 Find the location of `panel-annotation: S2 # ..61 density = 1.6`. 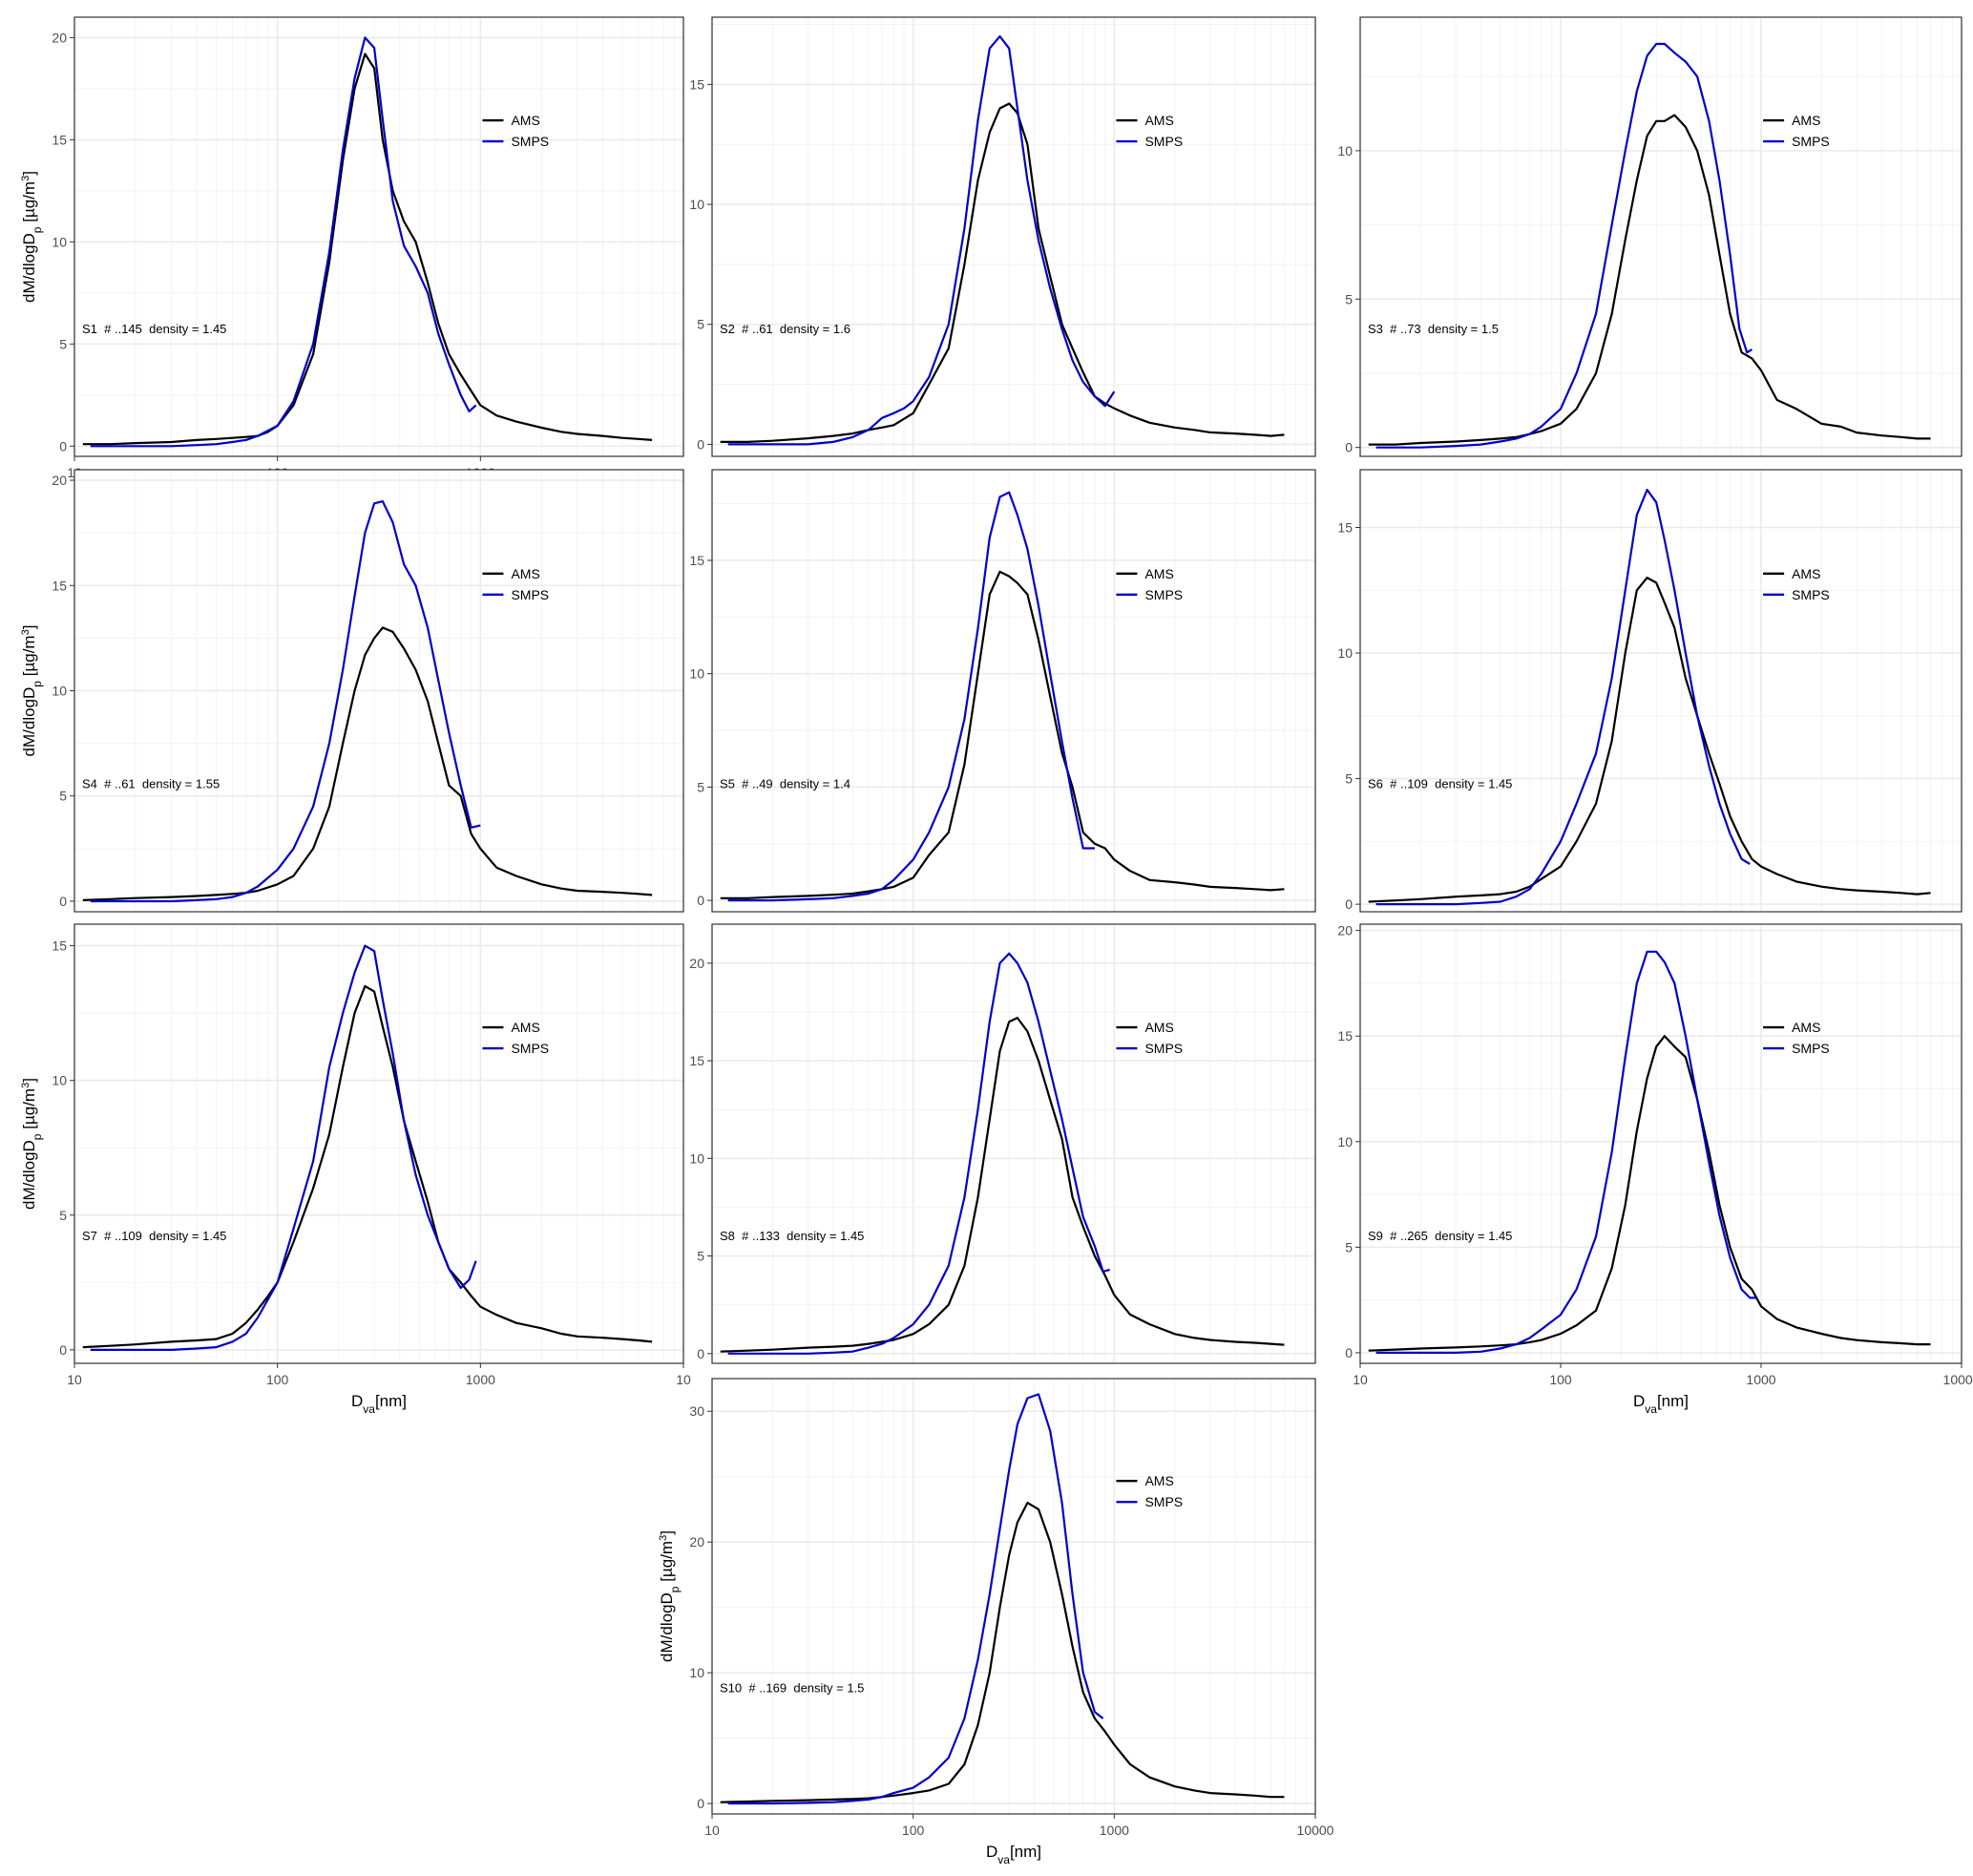

panel-annotation: S2 # ..61 density = 1.6 is located at coordinates (785, 329).